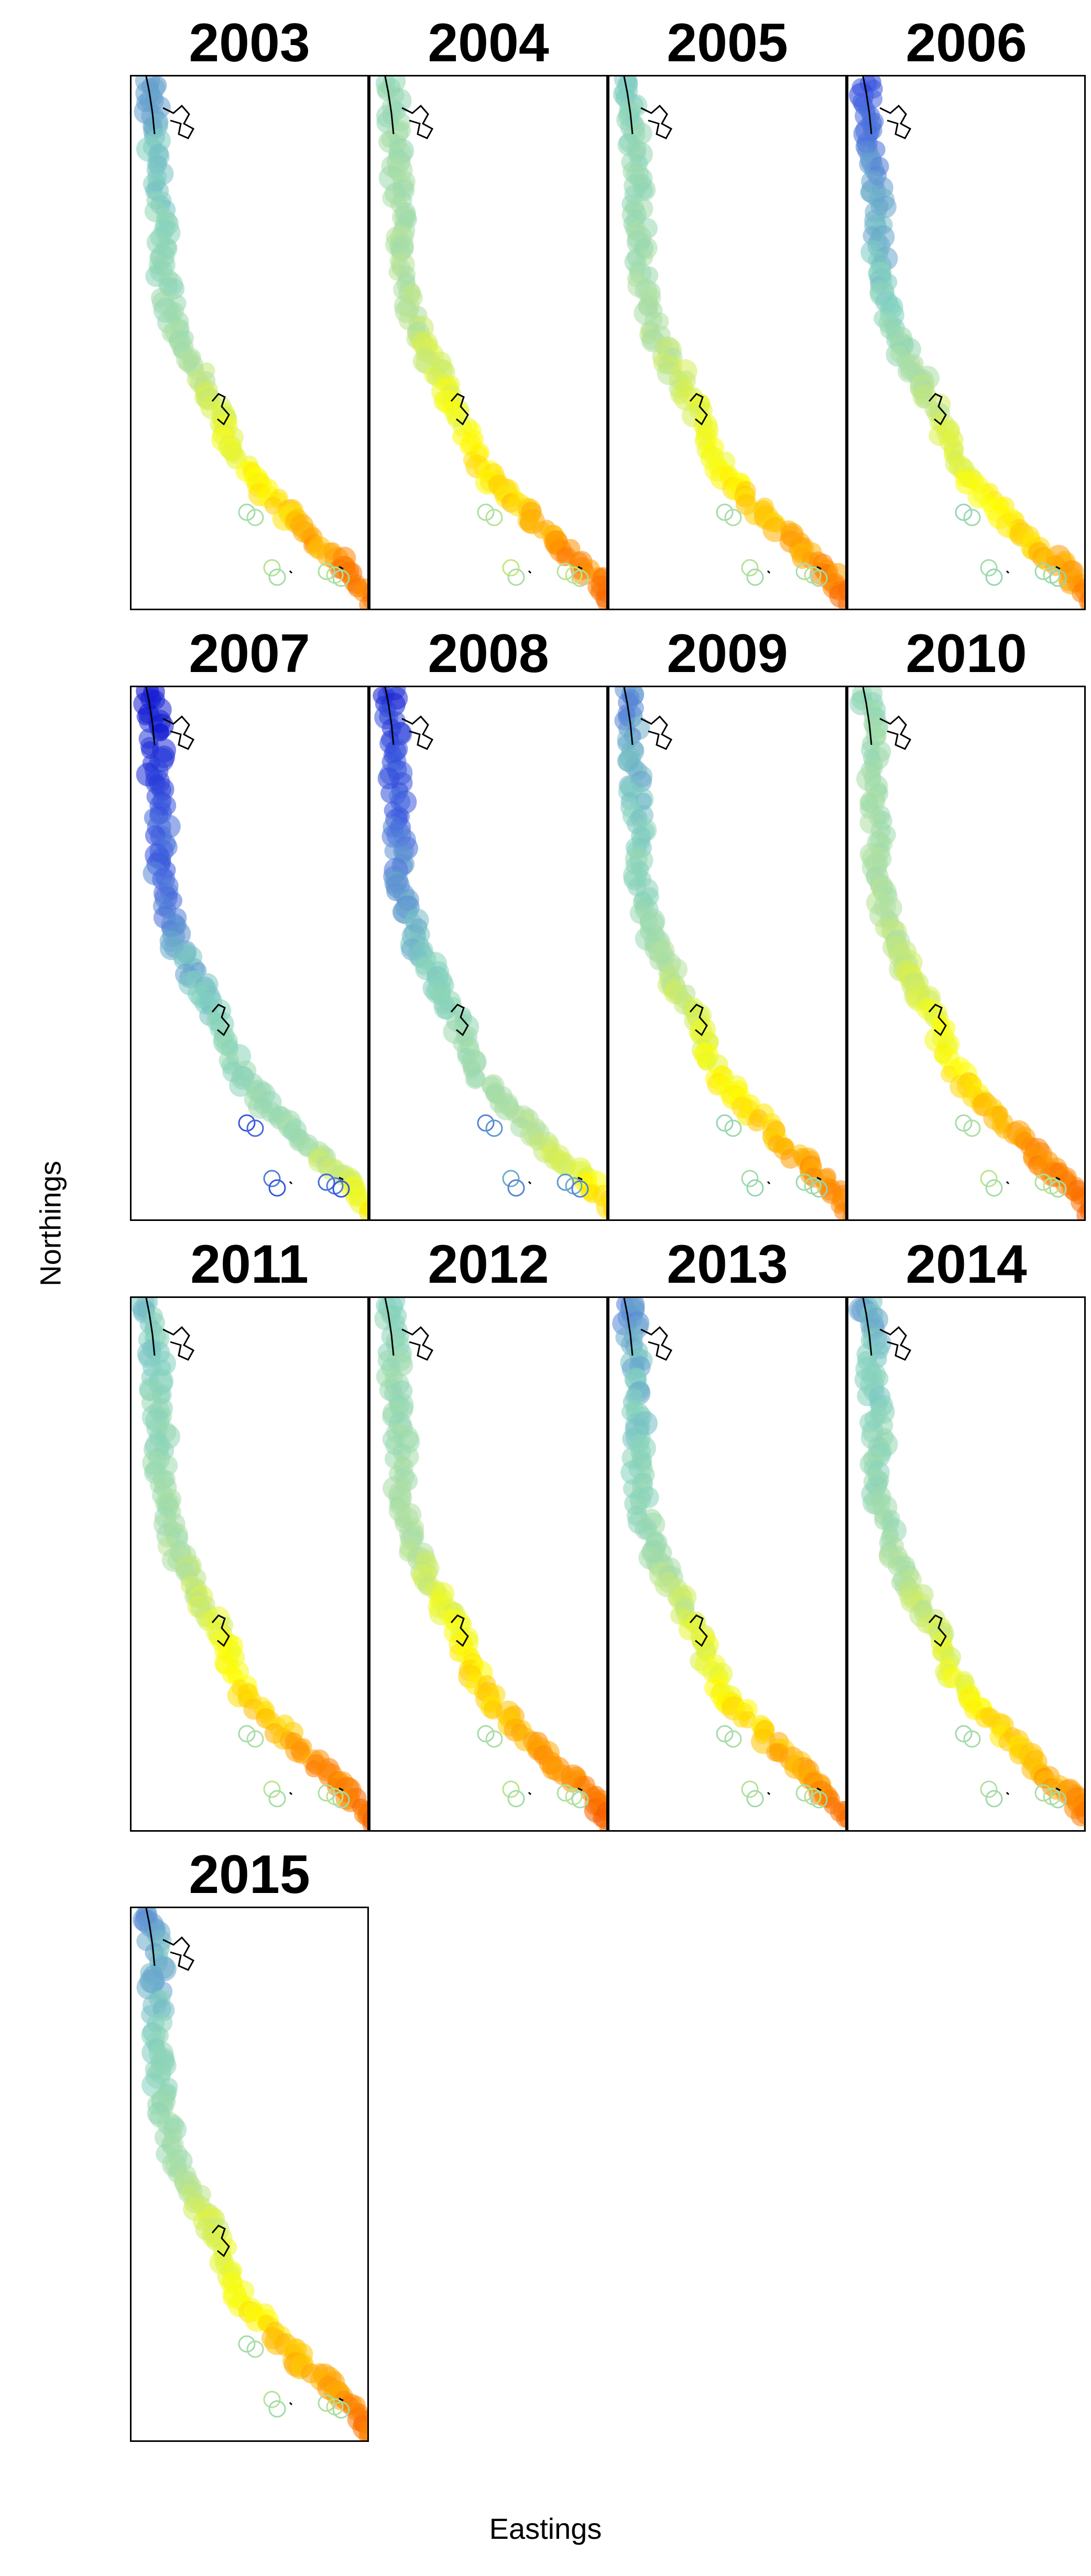 This screenshot has width=1091, height=2576. I want to click on map-plot-2006, so click(966, 342).